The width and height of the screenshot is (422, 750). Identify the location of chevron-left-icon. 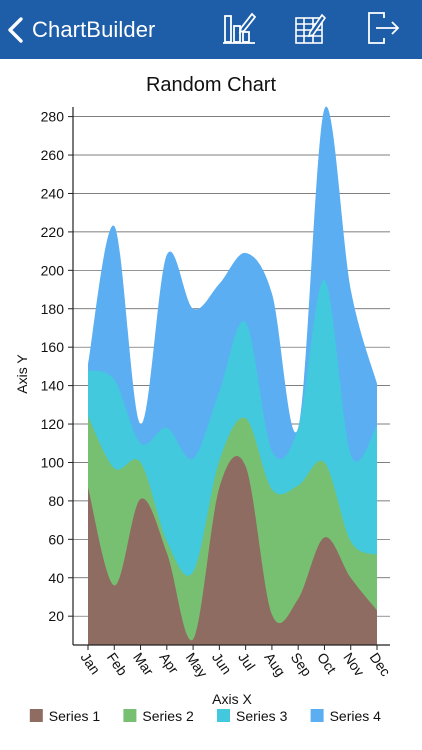
(16, 30).